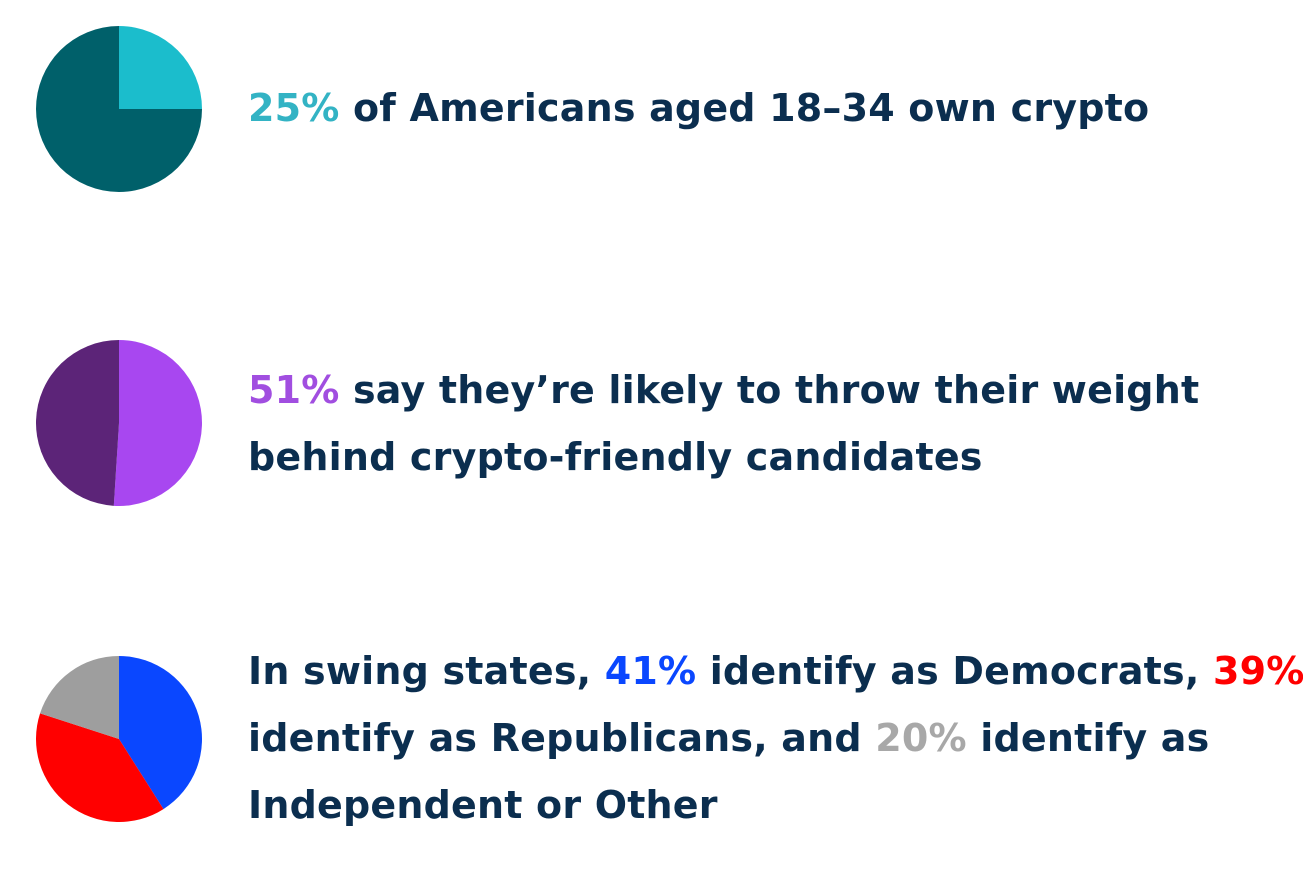 Image resolution: width=1303 pixels, height=874 pixels. I want to click on statement-swing-line3: Independent or Other, so click(483, 805).